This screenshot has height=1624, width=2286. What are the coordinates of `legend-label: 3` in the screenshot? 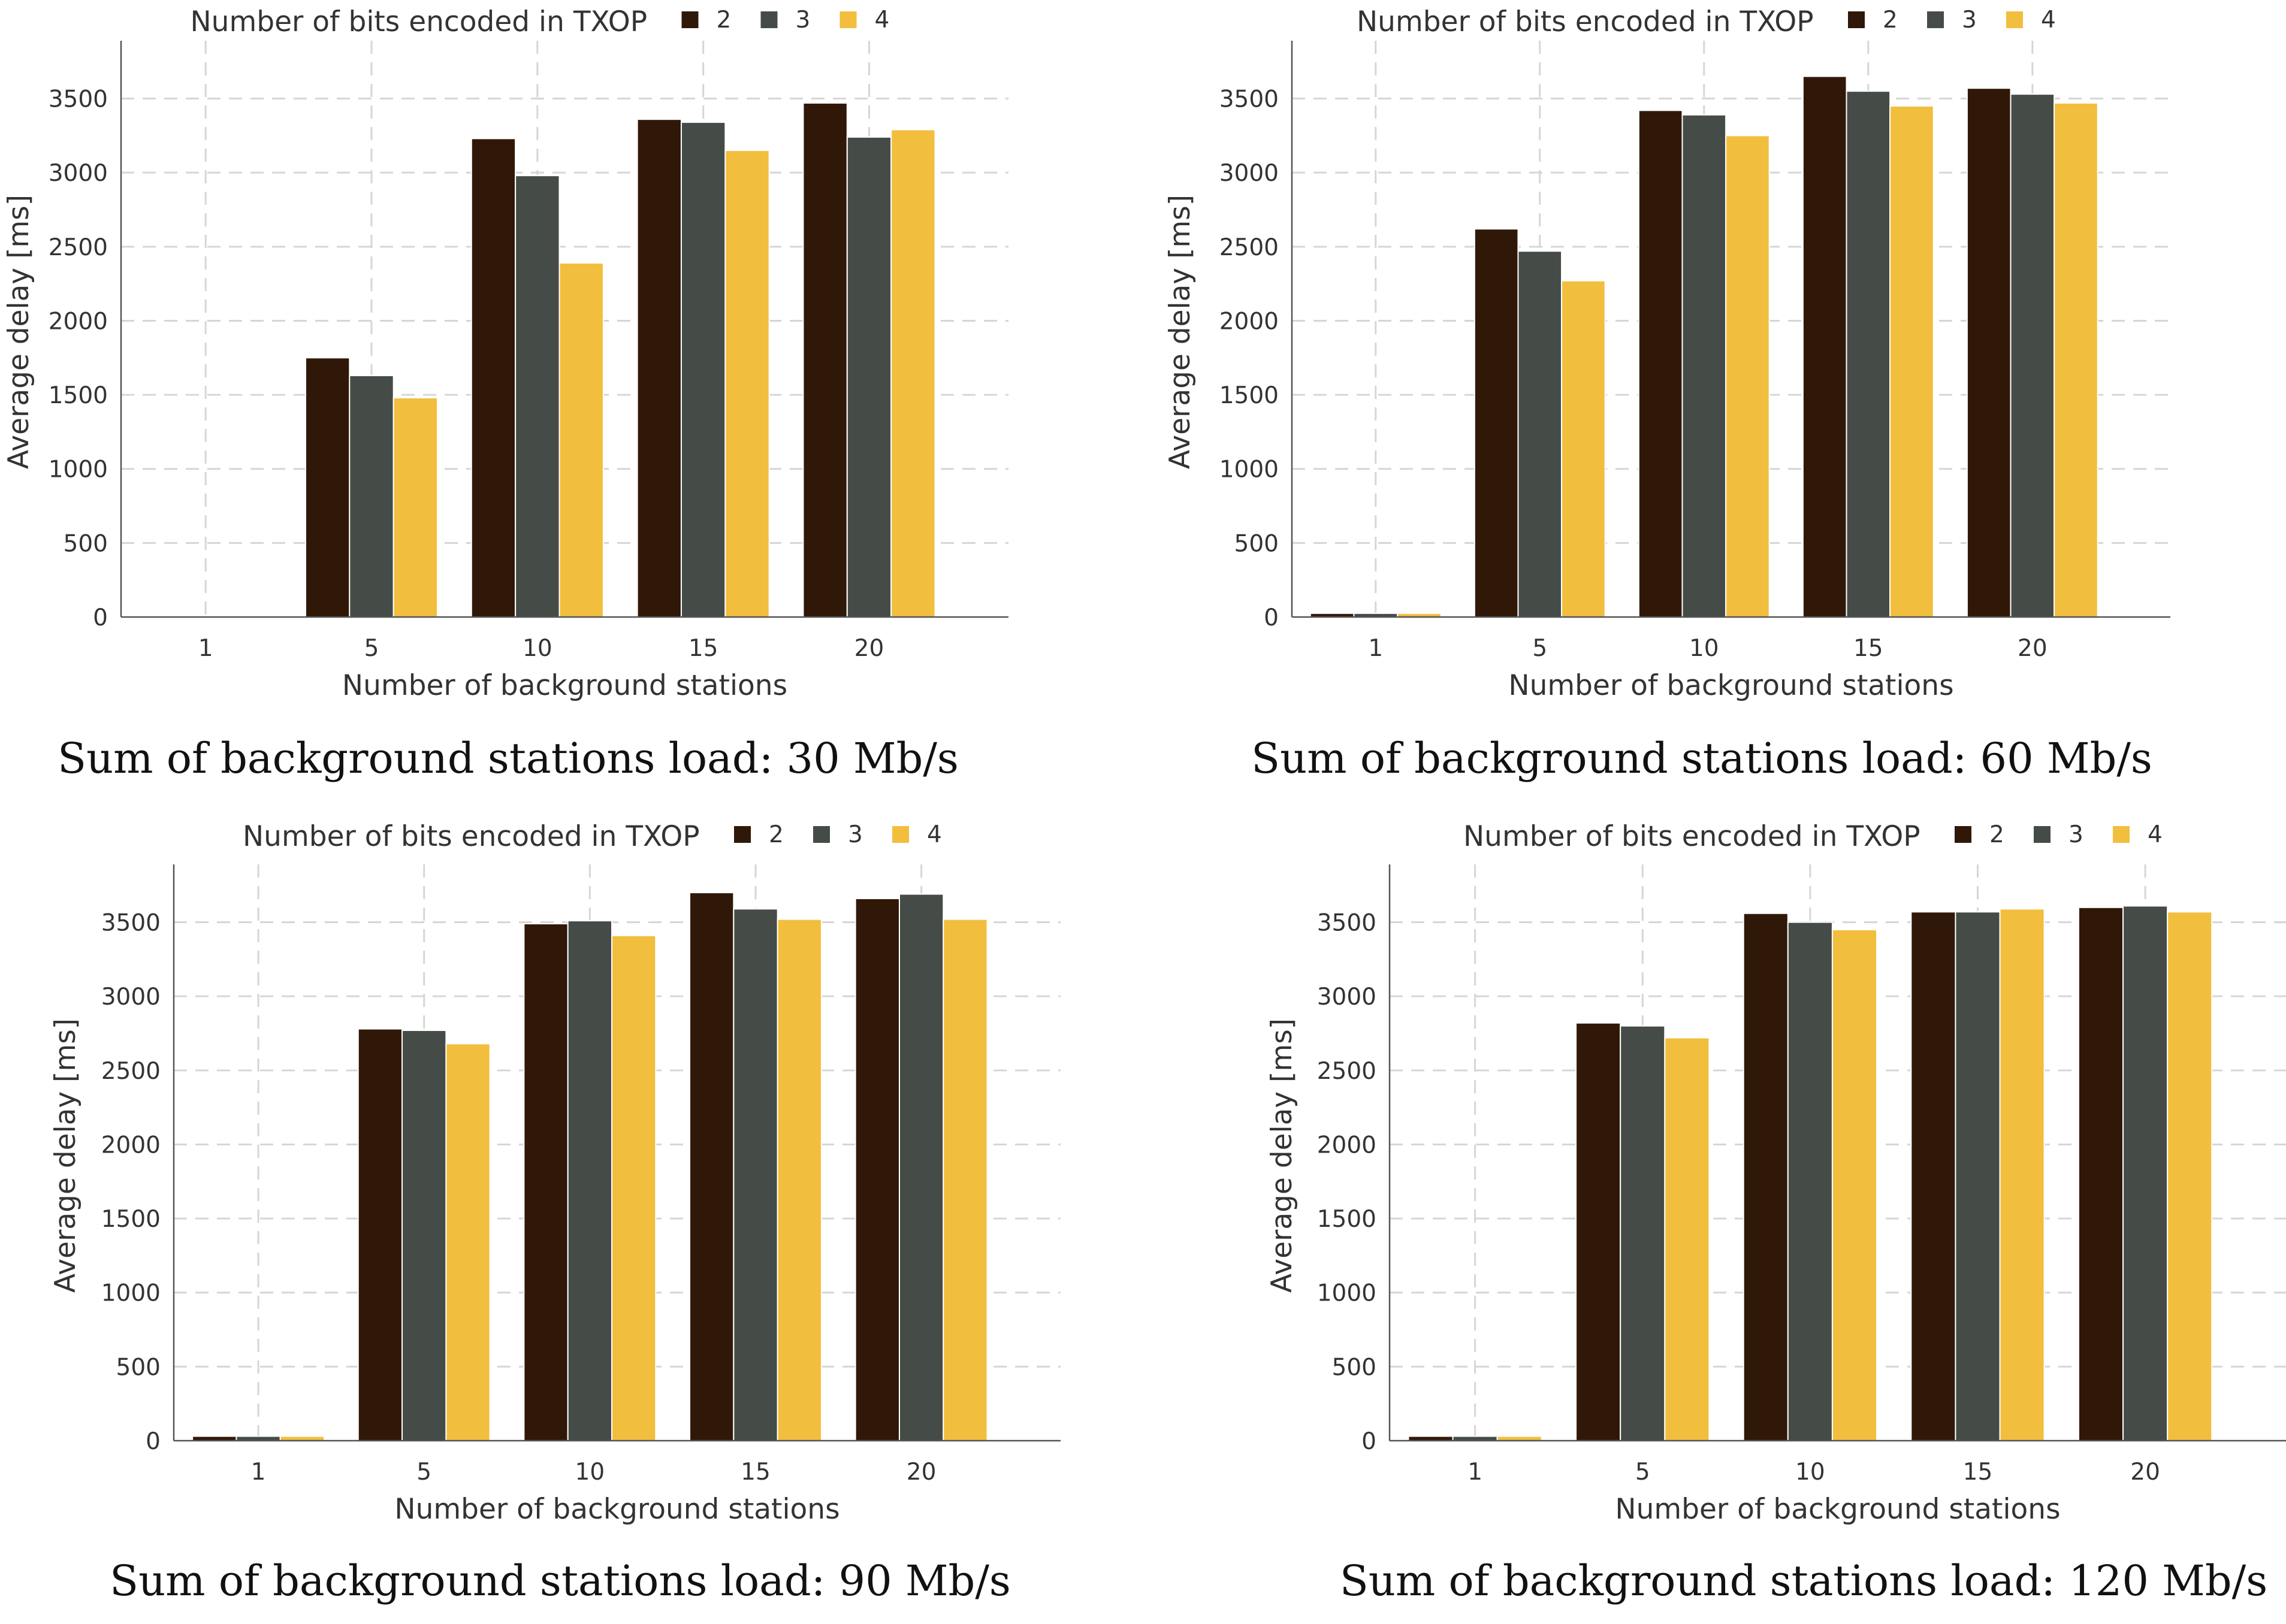 It's located at (1969, 21).